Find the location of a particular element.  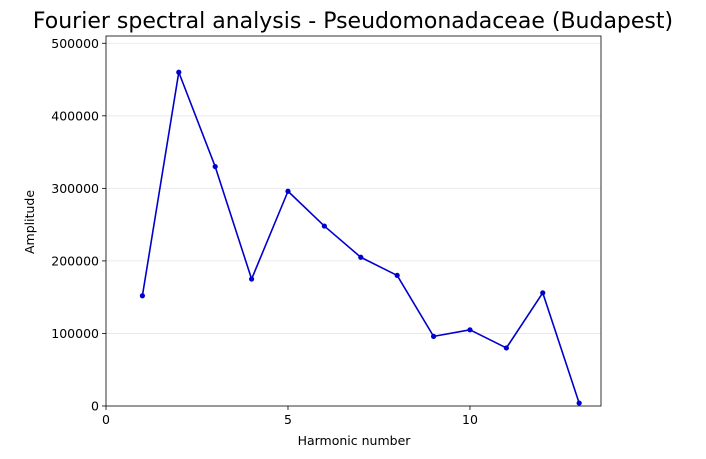

x-tick-label-1: 5 is located at coordinates (288, 419).